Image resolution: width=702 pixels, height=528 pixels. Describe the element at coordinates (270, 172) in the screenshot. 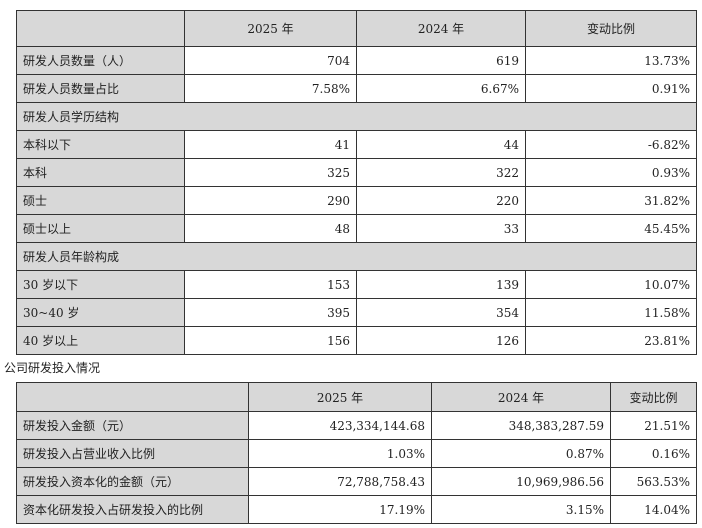

I see `cell-value: 325` at that location.